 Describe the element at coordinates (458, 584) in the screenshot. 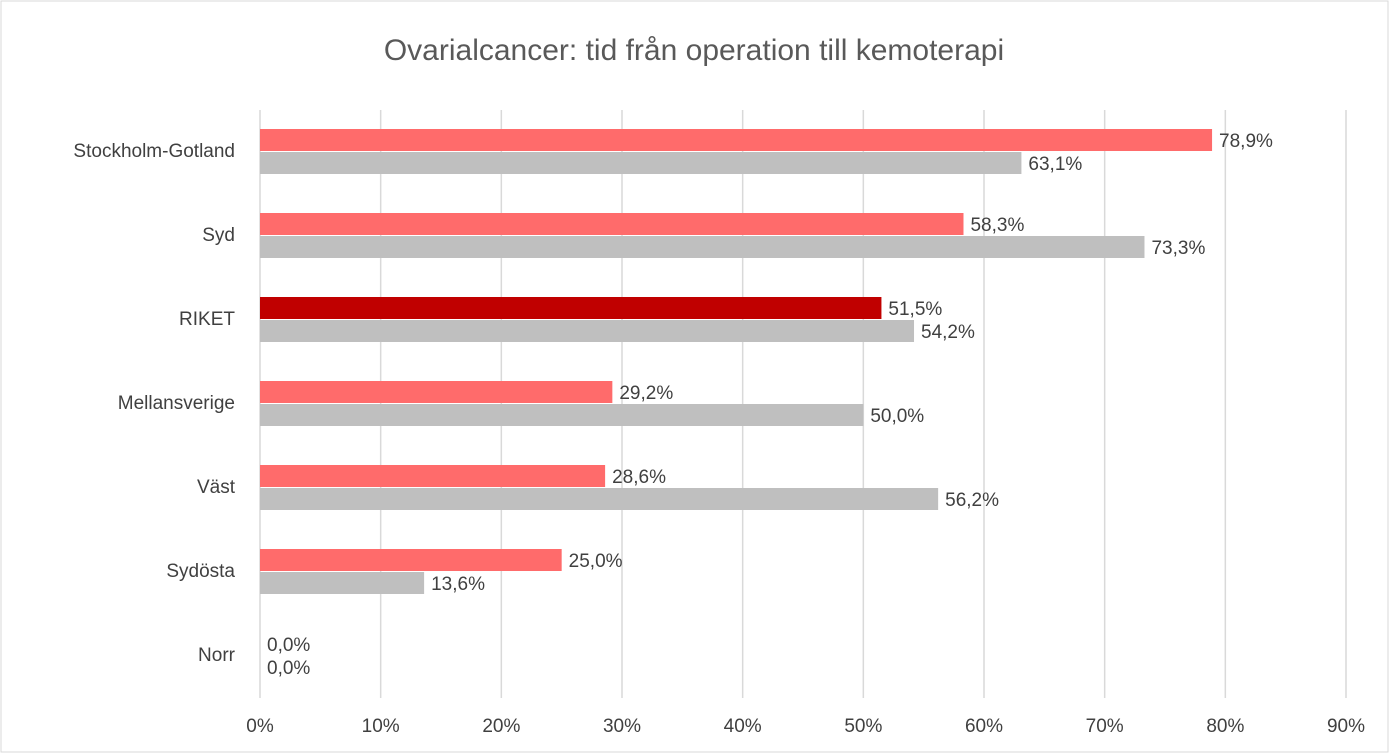

I see `data-label: 13,6%` at that location.